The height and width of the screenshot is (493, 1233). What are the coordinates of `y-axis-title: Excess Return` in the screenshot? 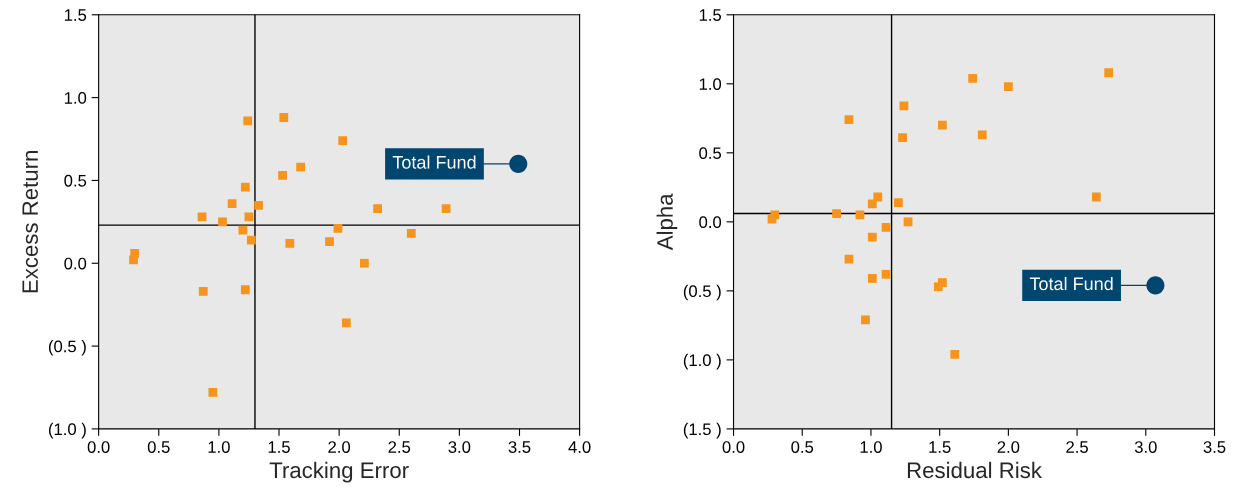 It's located at (30, 222).